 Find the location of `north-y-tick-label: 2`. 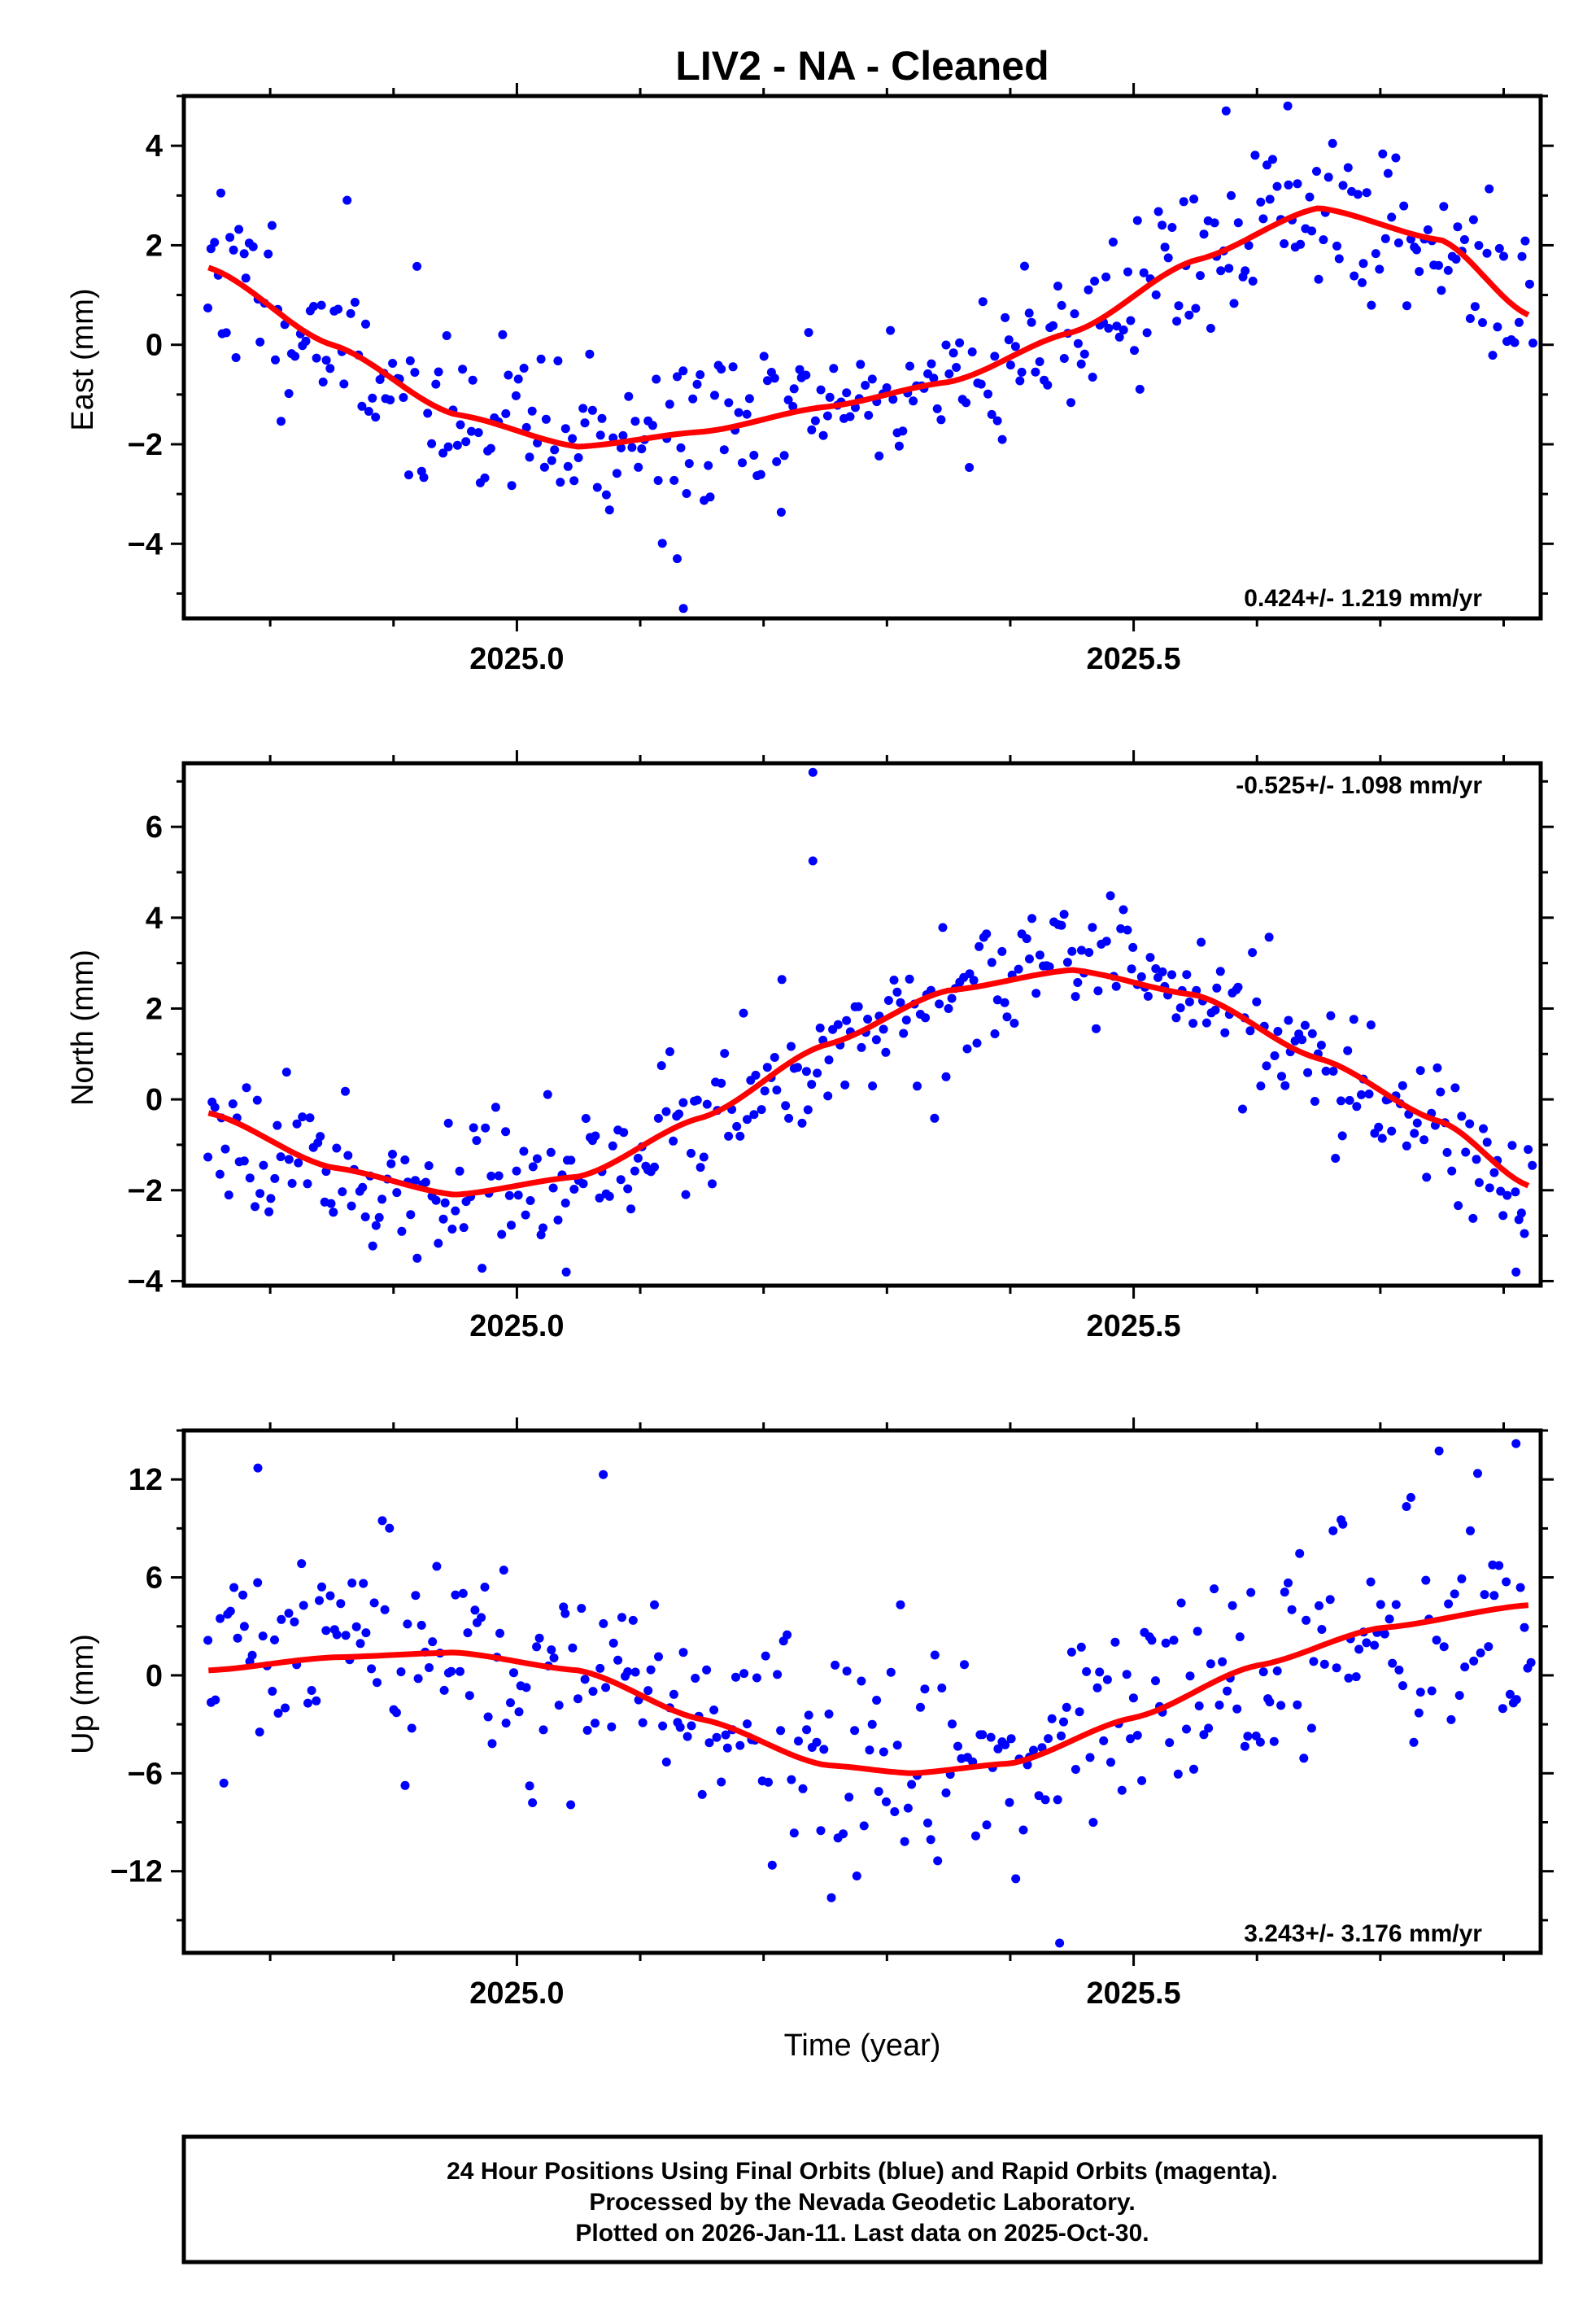

north-y-tick-label: 2 is located at coordinates (154, 1009).